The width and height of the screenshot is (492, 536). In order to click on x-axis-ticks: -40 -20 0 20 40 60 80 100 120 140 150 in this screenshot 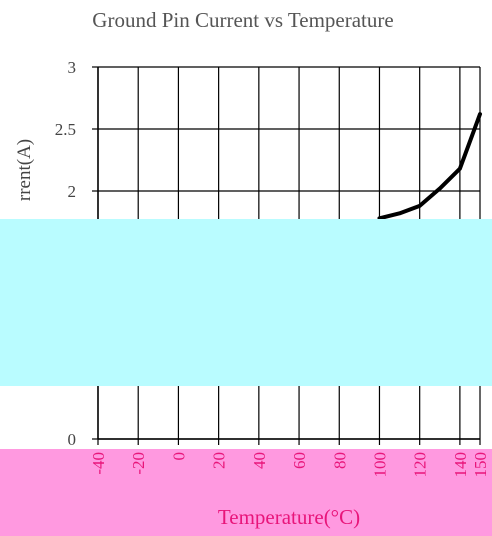, I will do `click(289, 465)`.